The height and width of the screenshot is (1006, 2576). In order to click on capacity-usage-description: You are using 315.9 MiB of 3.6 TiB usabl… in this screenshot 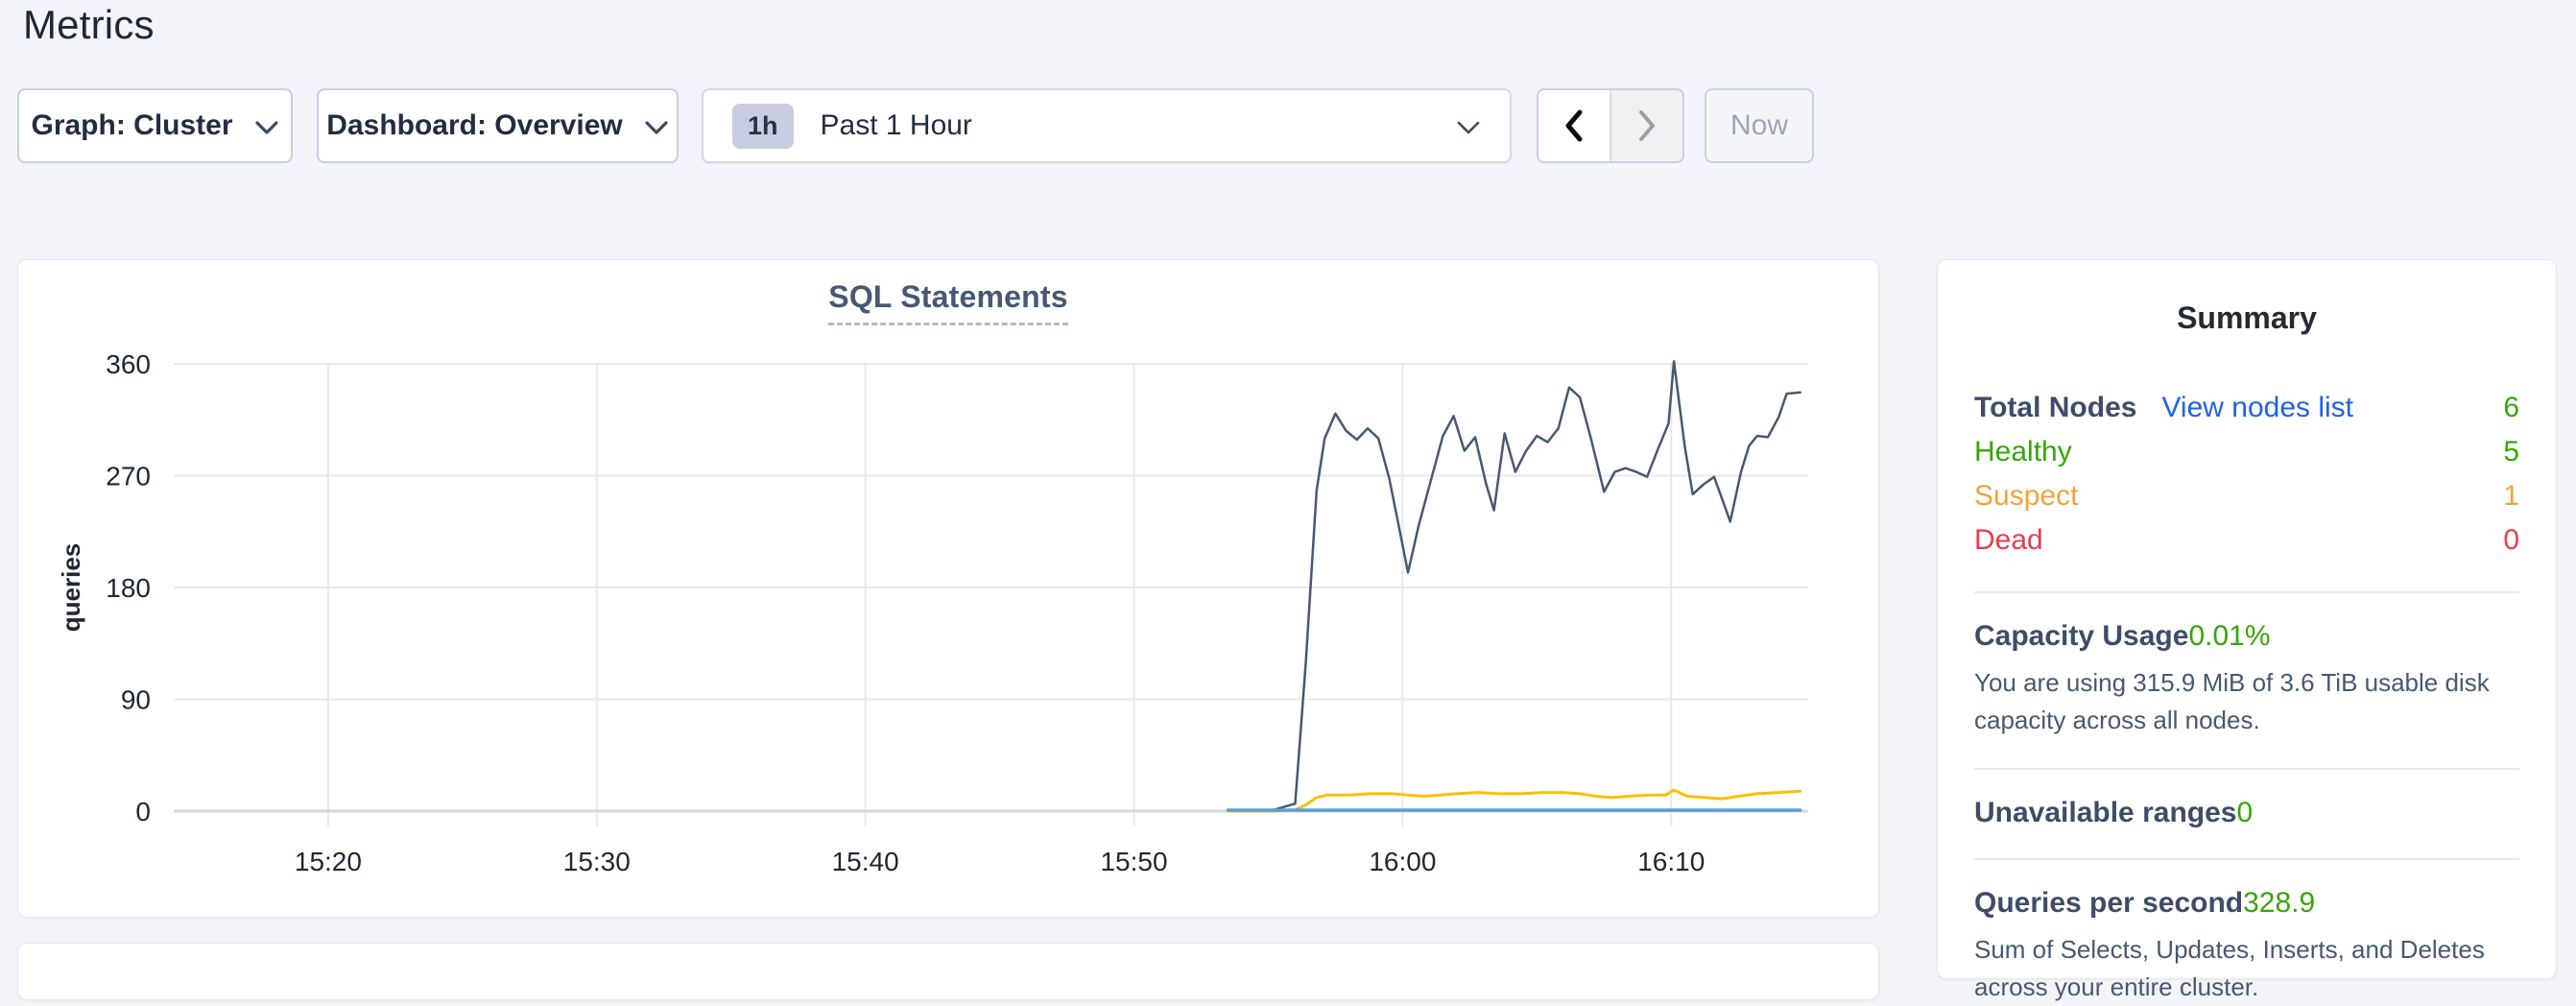, I will do `click(2232, 701)`.